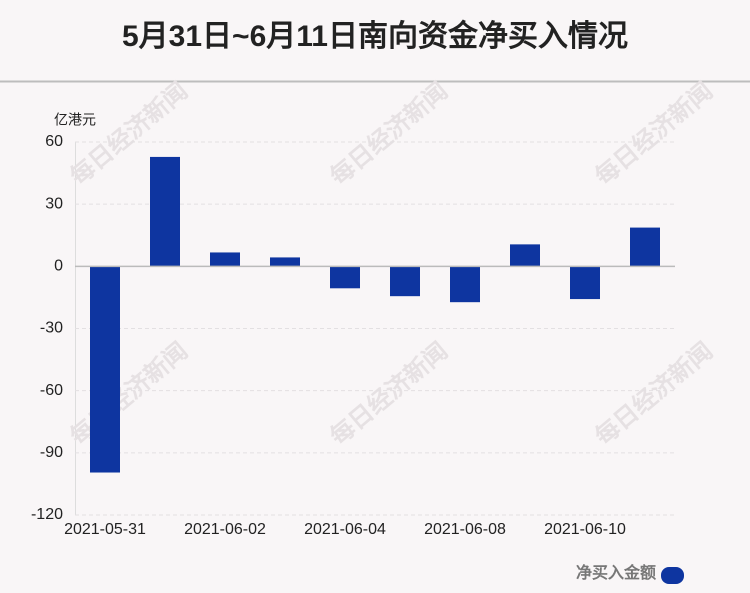 The image size is (750, 593). What do you see at coordinates (375, 36) in the screenshot?
I see `chart-title: 5月31日~6月11日南向资金净买入情况` at bounding box center [375, 36].